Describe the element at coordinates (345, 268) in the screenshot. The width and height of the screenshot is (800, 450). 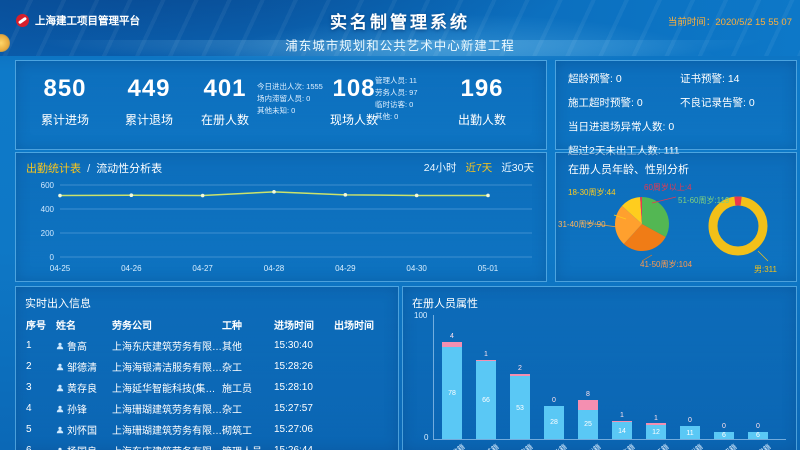
I see `svg-text: 04-29` at that location.